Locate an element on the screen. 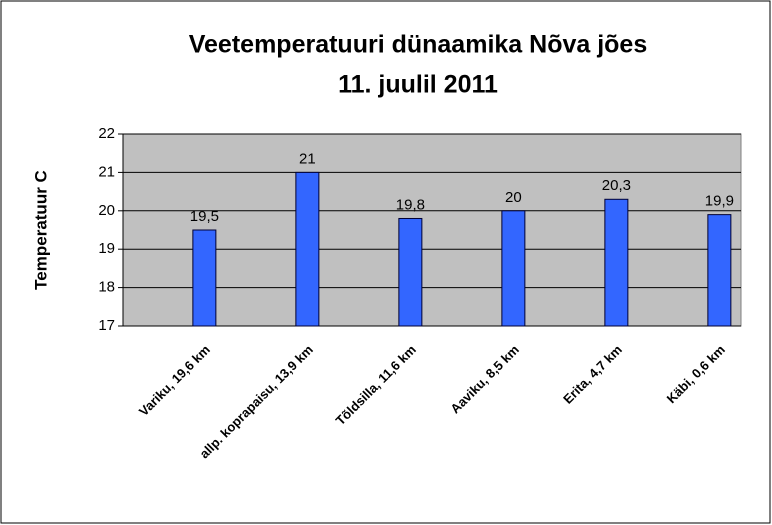  y-tick-label: 18 is located at coordinates (106, 287).